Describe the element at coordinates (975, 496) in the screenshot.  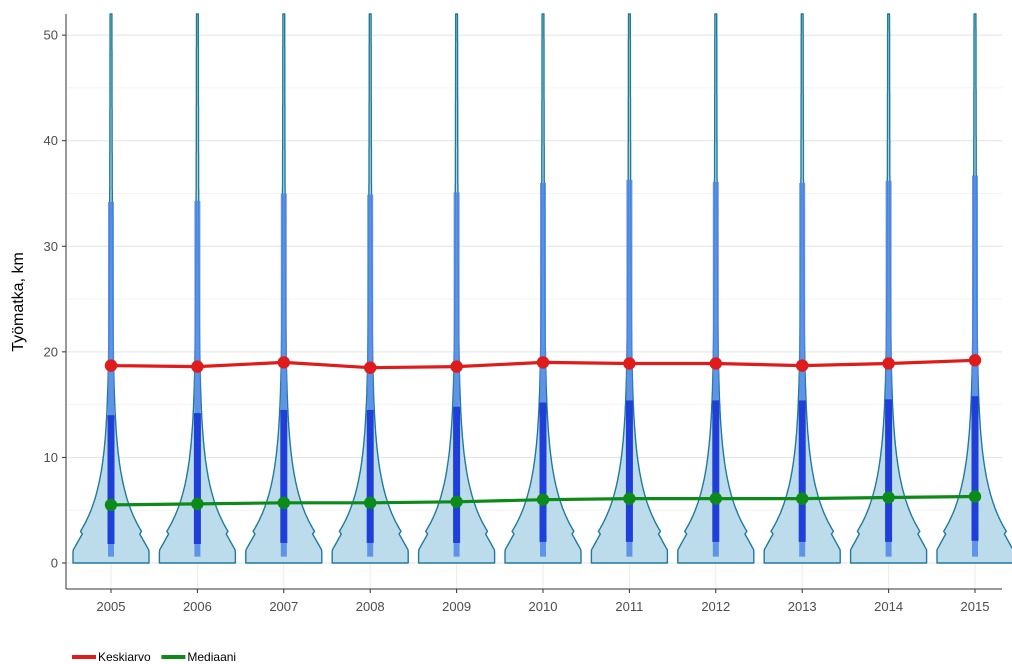
I see `point-mediaani-2015` at that location.